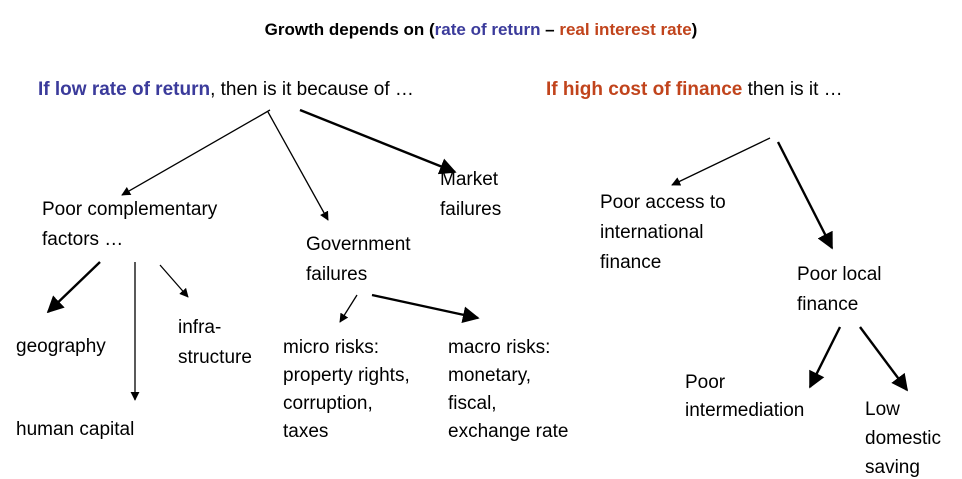 This screenshot has height=479, width=962. Describe the element at coordinates (903, 438) in the screenshot. I see `node-label: domestic` at that location.